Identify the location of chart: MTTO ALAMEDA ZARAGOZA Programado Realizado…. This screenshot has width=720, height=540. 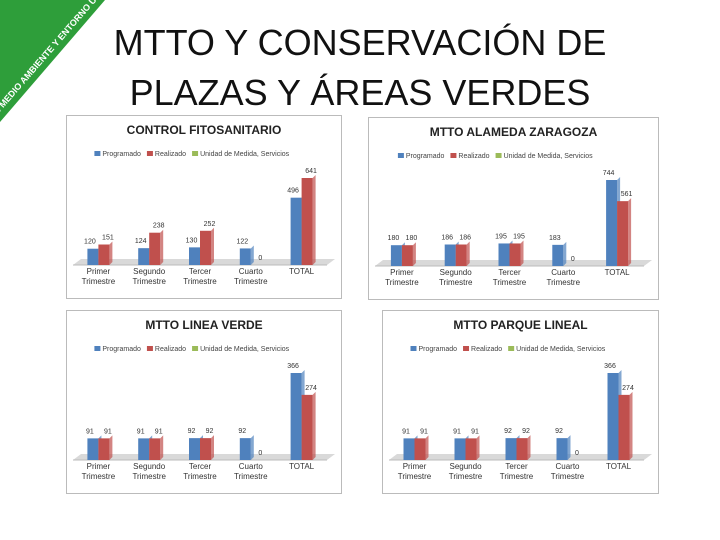
(513, 196).